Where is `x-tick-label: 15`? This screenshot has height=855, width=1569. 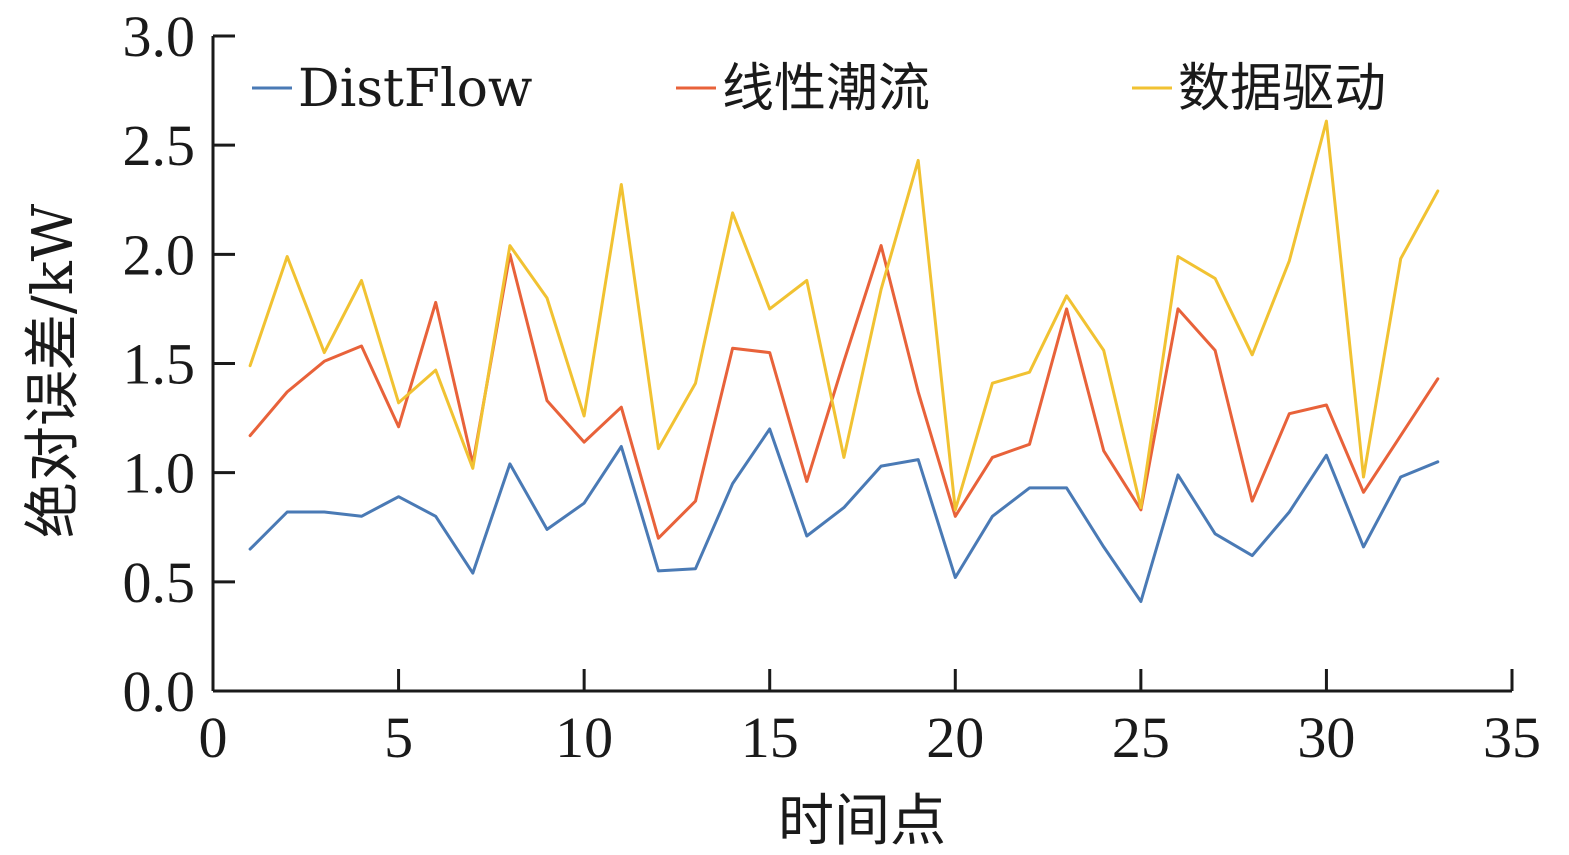
x-tick-label: 15 is located at coordinates (770, 737).